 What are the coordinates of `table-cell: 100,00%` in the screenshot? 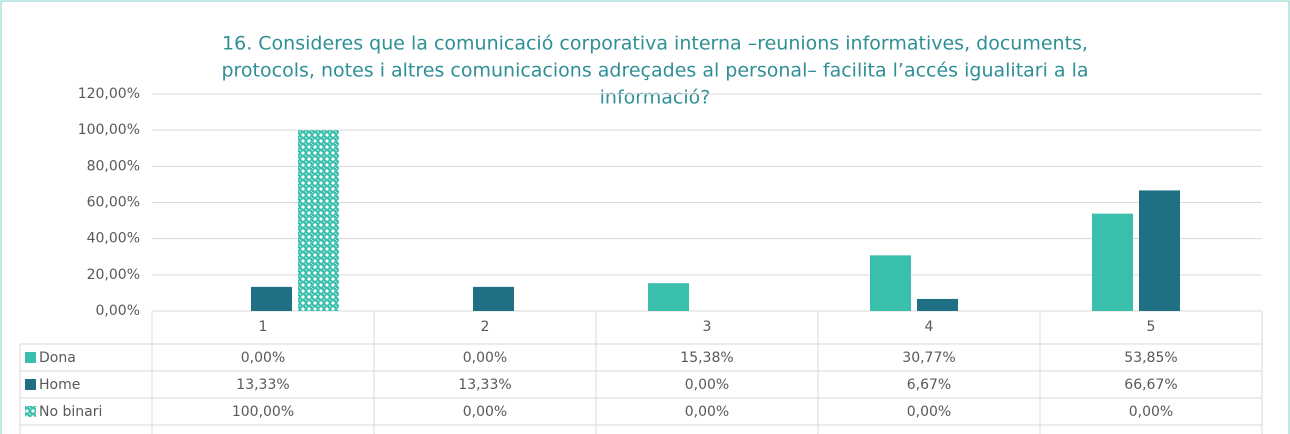 It's located at (263, 412).